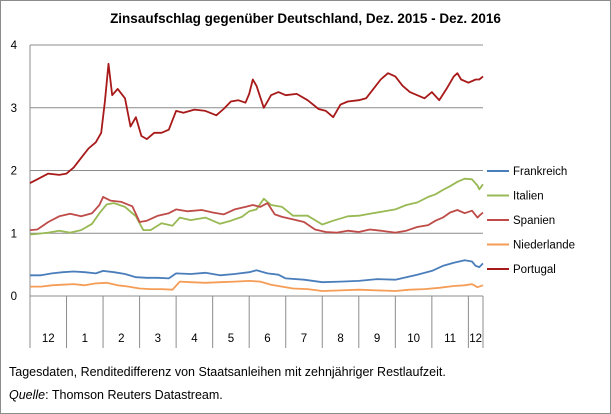  I want to click on series-line-italien, so click(256, 206).